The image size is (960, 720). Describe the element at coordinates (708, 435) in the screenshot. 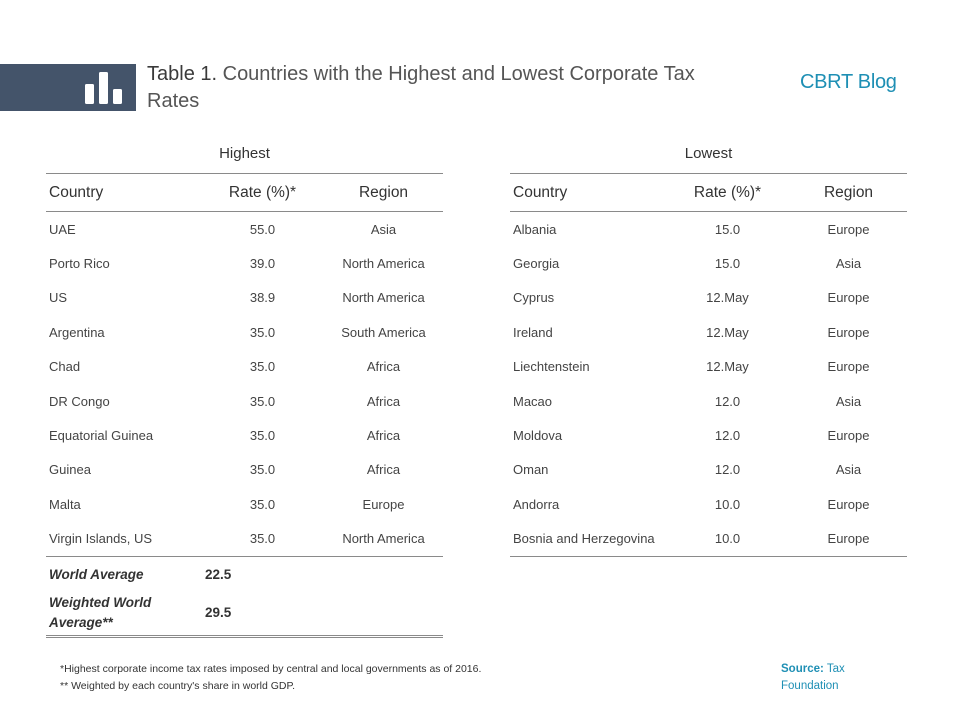

I see `table-row: Moldova 12.0 Europe` at that location.